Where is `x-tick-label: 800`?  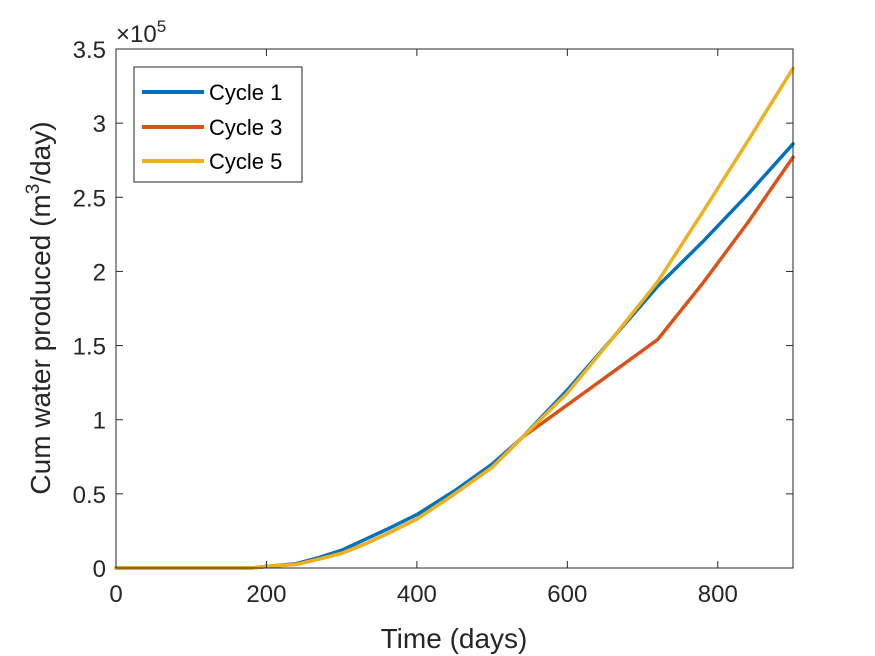 x-tick-label: 800 is located at coordinates (718, 594).